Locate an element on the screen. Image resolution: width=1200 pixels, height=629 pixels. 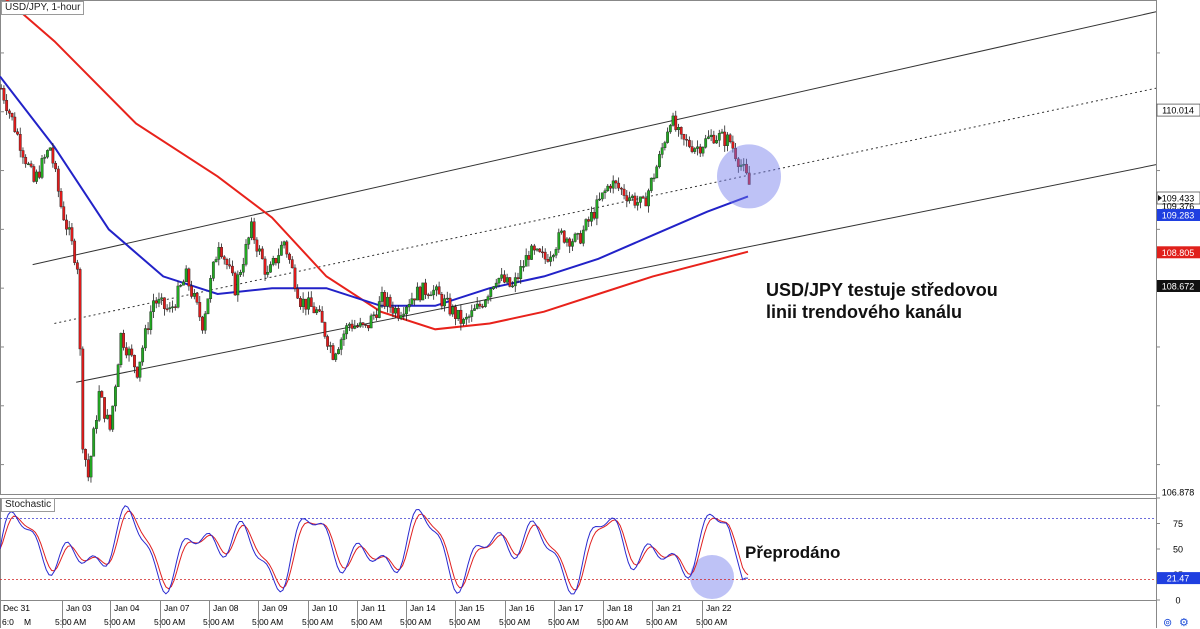
price-axis-label: 110.014 is located at coordinates (1178, 111).